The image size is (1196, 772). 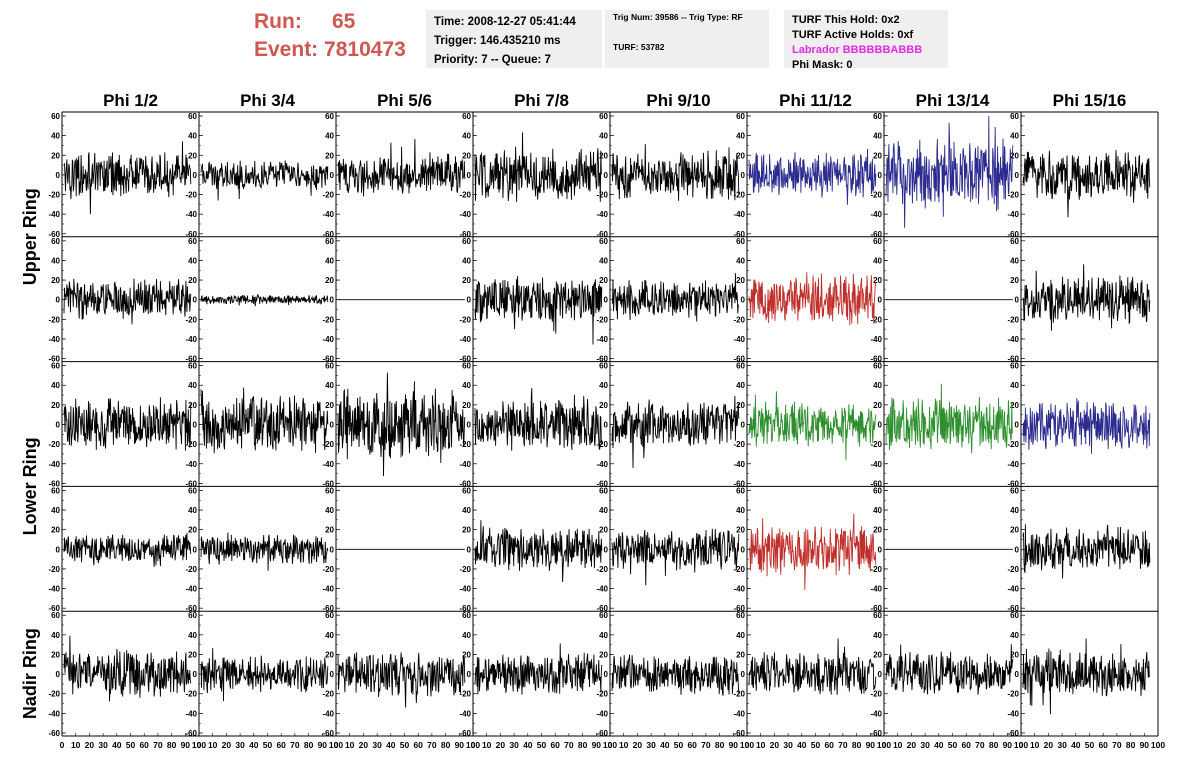 What do you see at coordinates (1090, 100) in the screenshot?
I see `column-header: Phi 15/16` at bounding box center [1090, 100].